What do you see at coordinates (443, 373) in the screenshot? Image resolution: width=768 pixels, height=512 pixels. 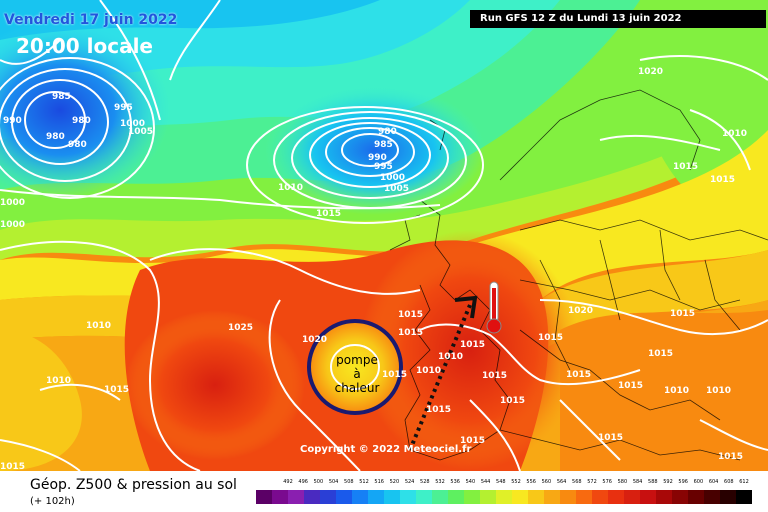 I see `heat-flow-arrow` at bounding box center [443, 373].